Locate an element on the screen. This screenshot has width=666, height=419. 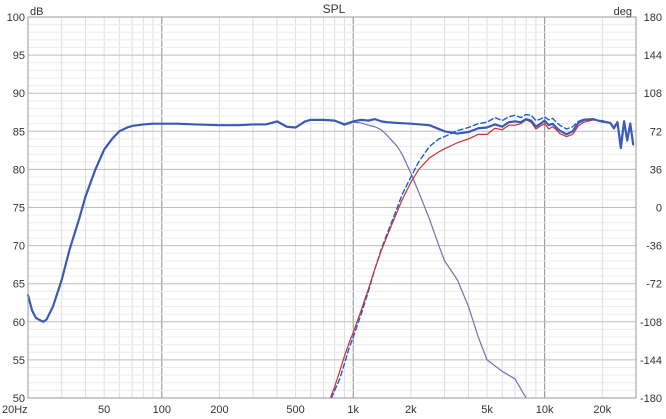
y2-tick-label: 36 is located at coordinates (656, 170).